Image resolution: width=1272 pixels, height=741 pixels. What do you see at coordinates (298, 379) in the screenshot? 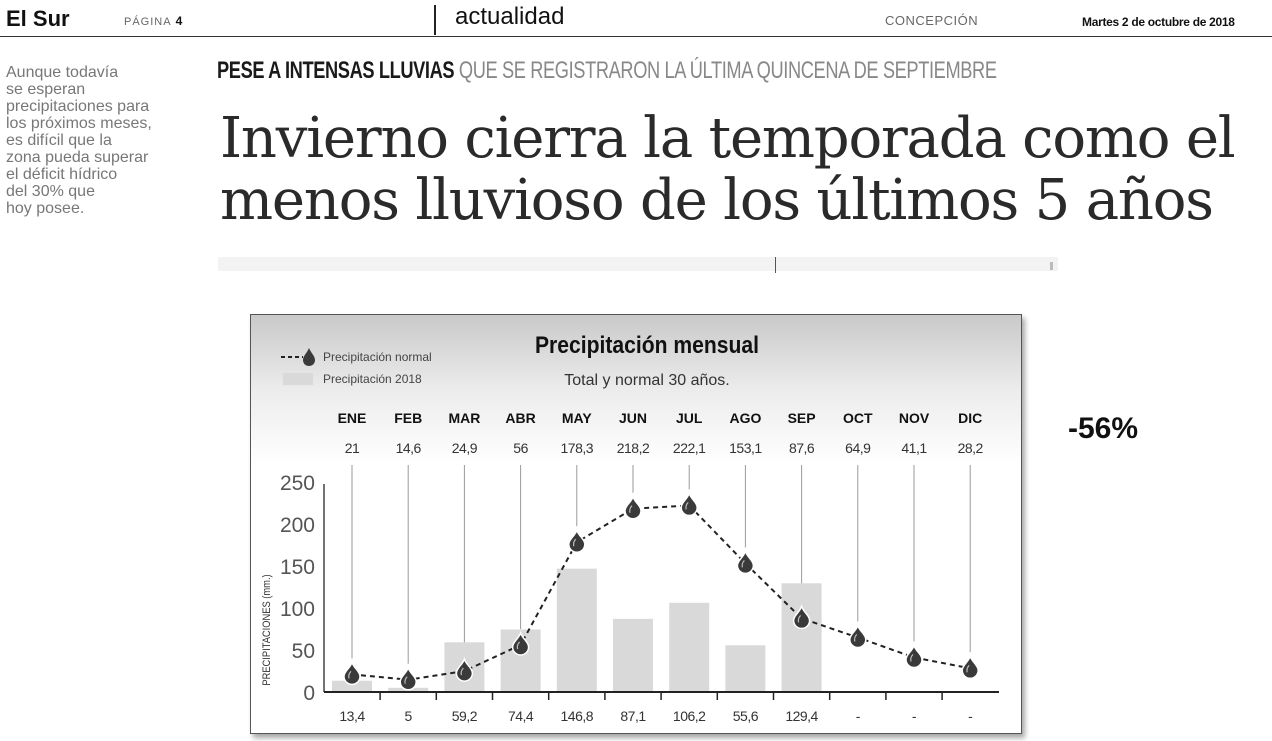
I see `legend-bar-swatch` at bounding box center [298, 379].